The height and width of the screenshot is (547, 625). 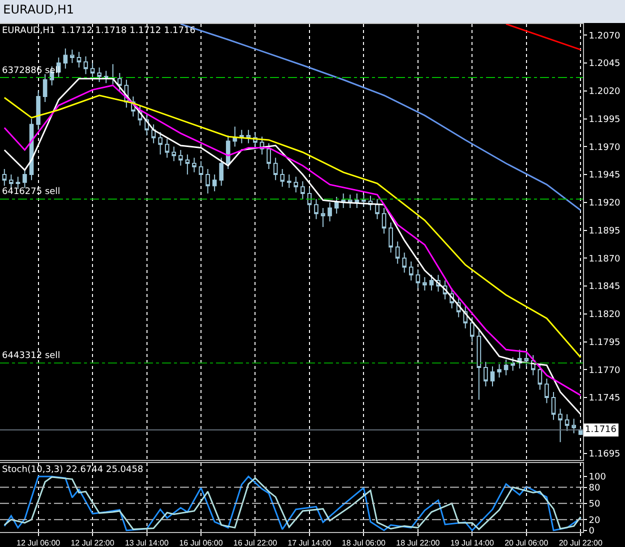 I want to click on y-tick-label: 100, so click(x=597, y=477).